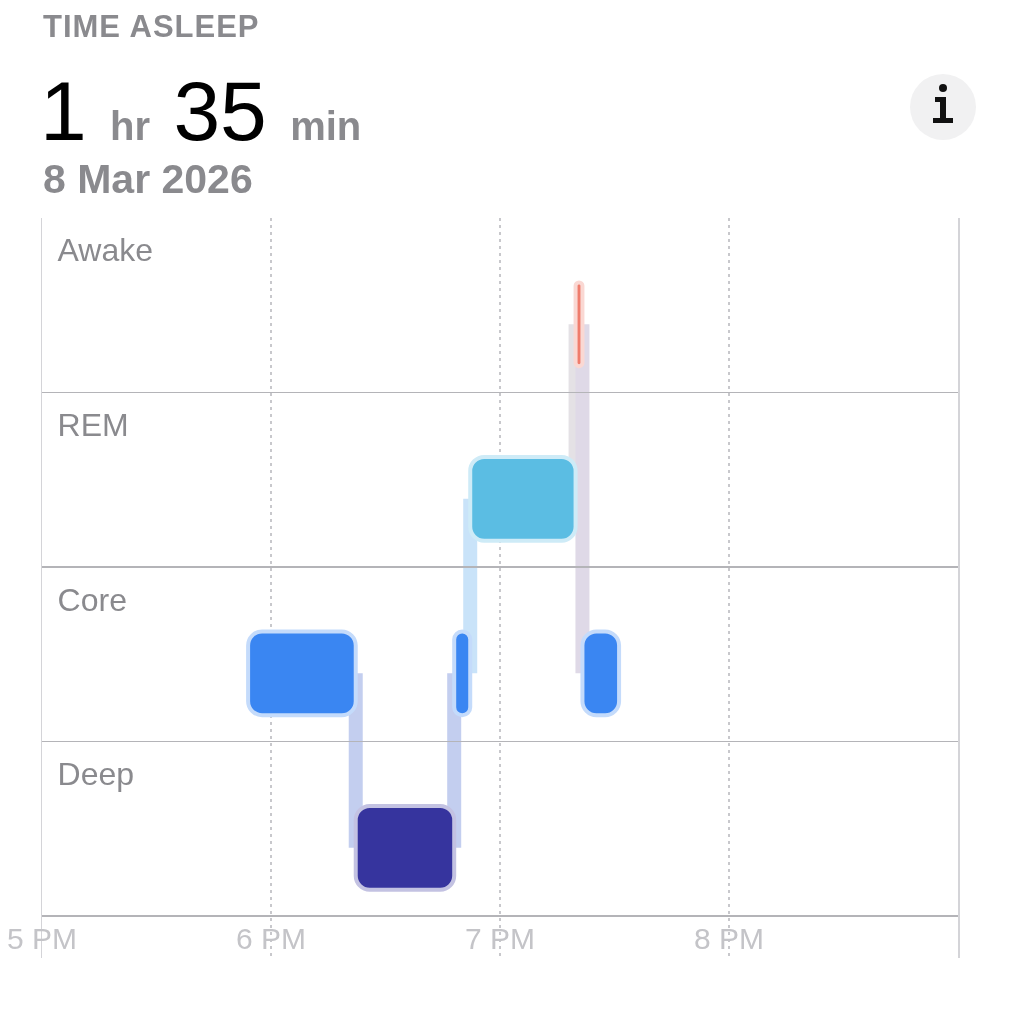 This screenshot has height=1024, width=1024. I want to click on x-tick-label: 6 PM, so click(271, 938).